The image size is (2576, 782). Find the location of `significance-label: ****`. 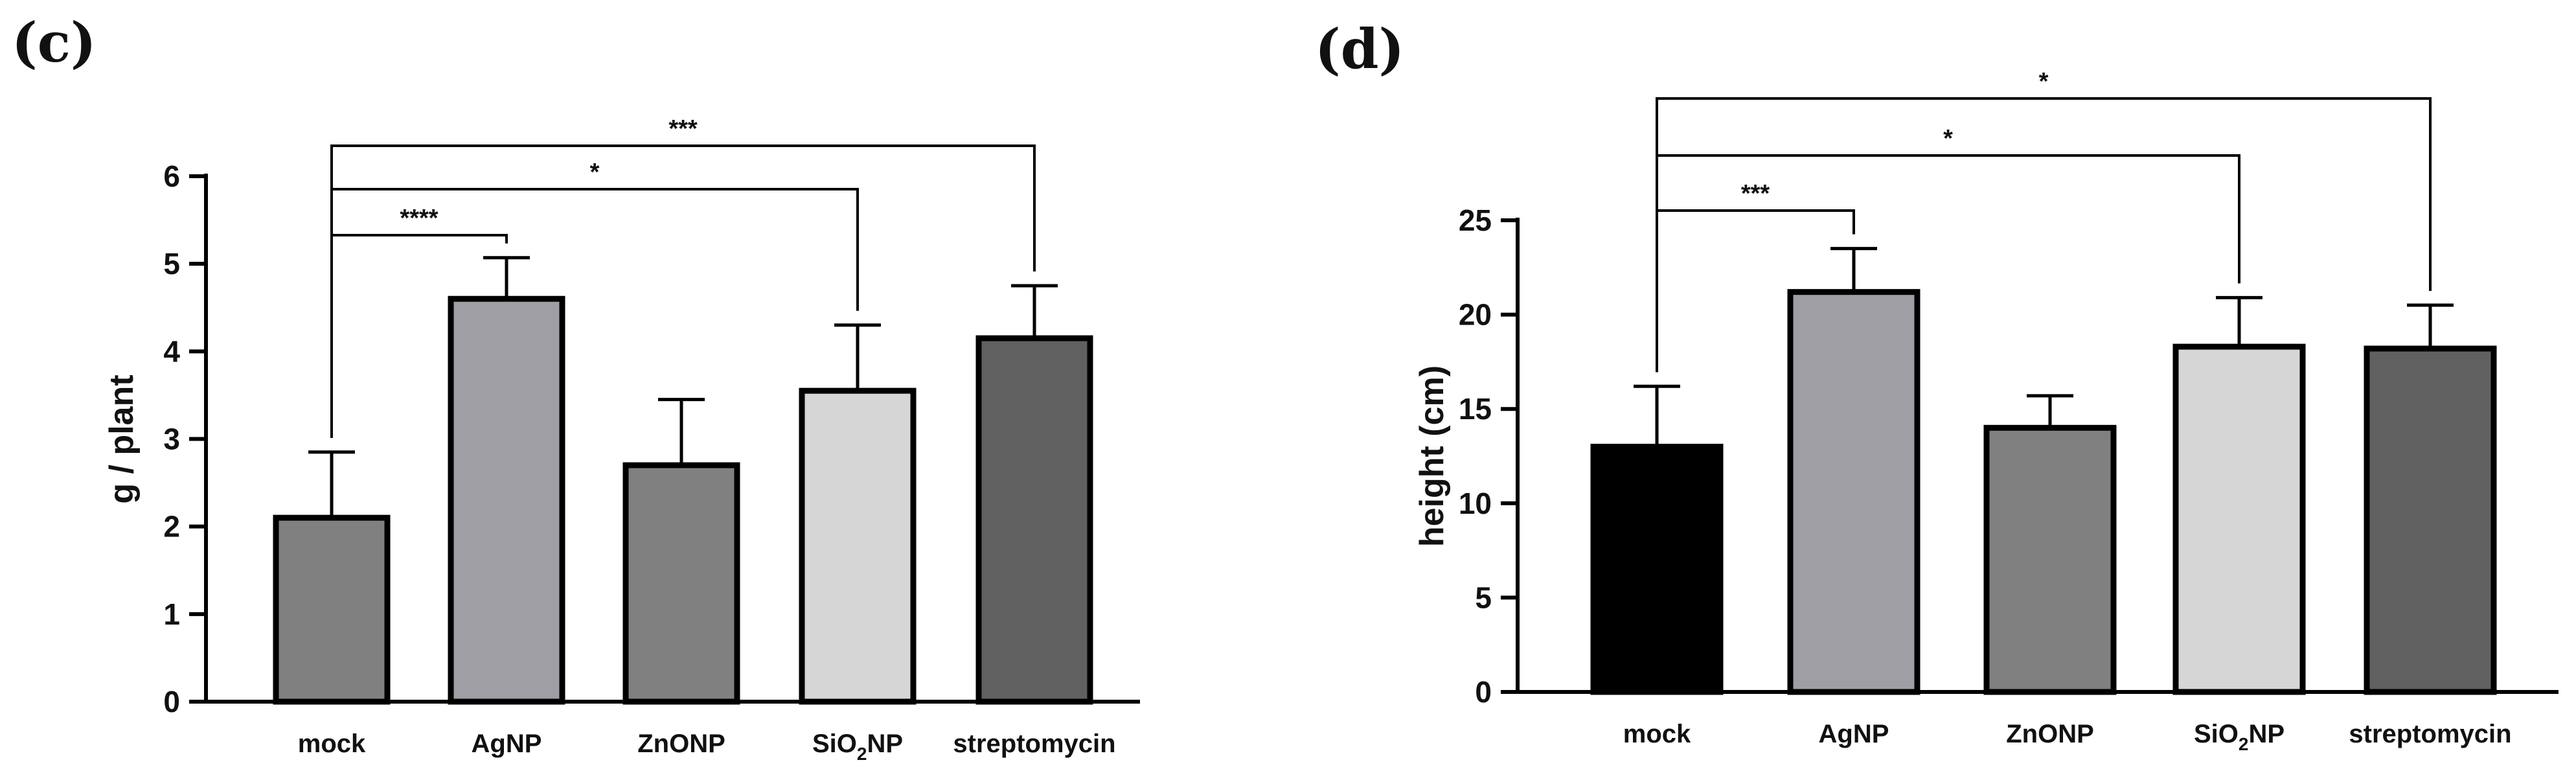

significance-label: **** is located at coordinates (419, 218).